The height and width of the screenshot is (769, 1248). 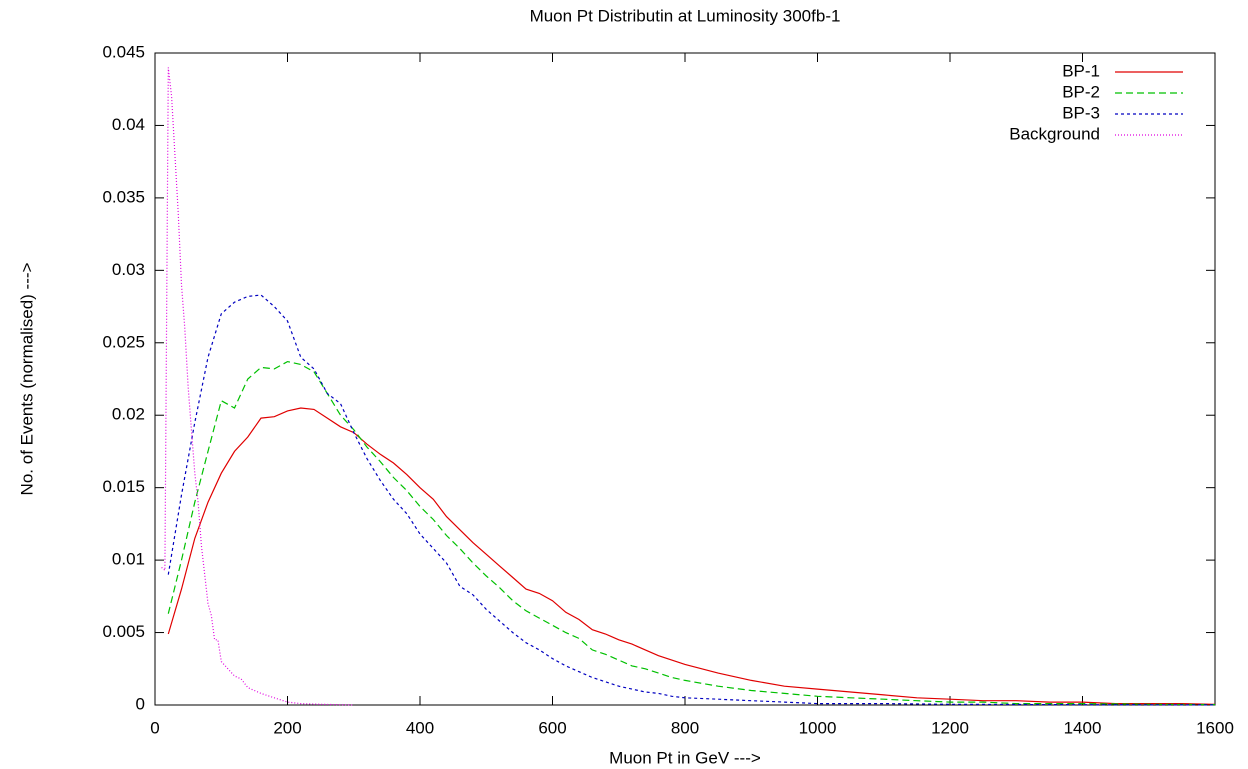 What do you see at coordinates (123, 51) in the screenshot?
I see `y-tick-label: 0.045` at bounding box center [123, 51].